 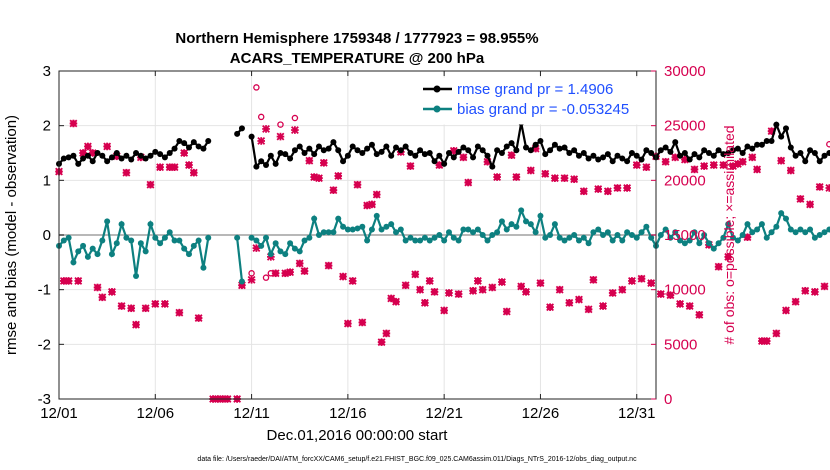 I want to click on y-tick-label-6: 3, so click(x=47, y=71).